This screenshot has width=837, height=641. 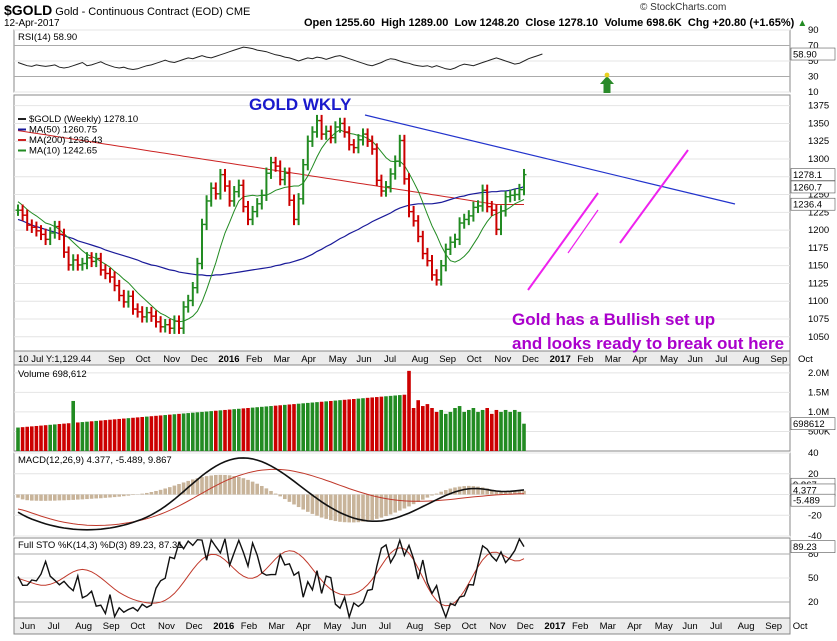 What do you see at coordinates (805, 359) in the screenshot?
I see `x-axis-label: Oct` at bounding box center [805, 359].